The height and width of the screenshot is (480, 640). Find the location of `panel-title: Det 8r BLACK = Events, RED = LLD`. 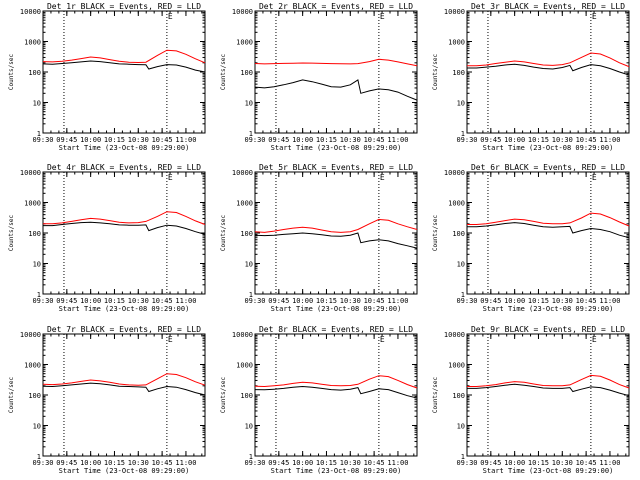

panel-title: Det 8r BLACK = Events, RED = LLD is located at coordinates (336, 329).